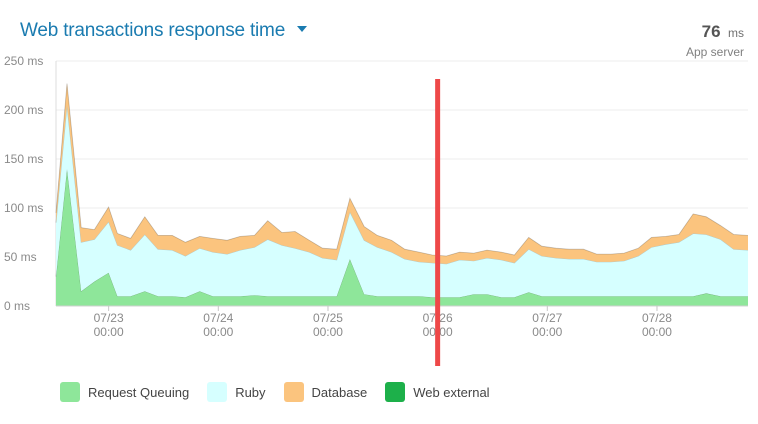 This screenshot has width=758, height=424. What do you see at coordinates (328, 318) in the screenshot?
I see `x-tick-date: 07/25` at bounding box center [328, 318].